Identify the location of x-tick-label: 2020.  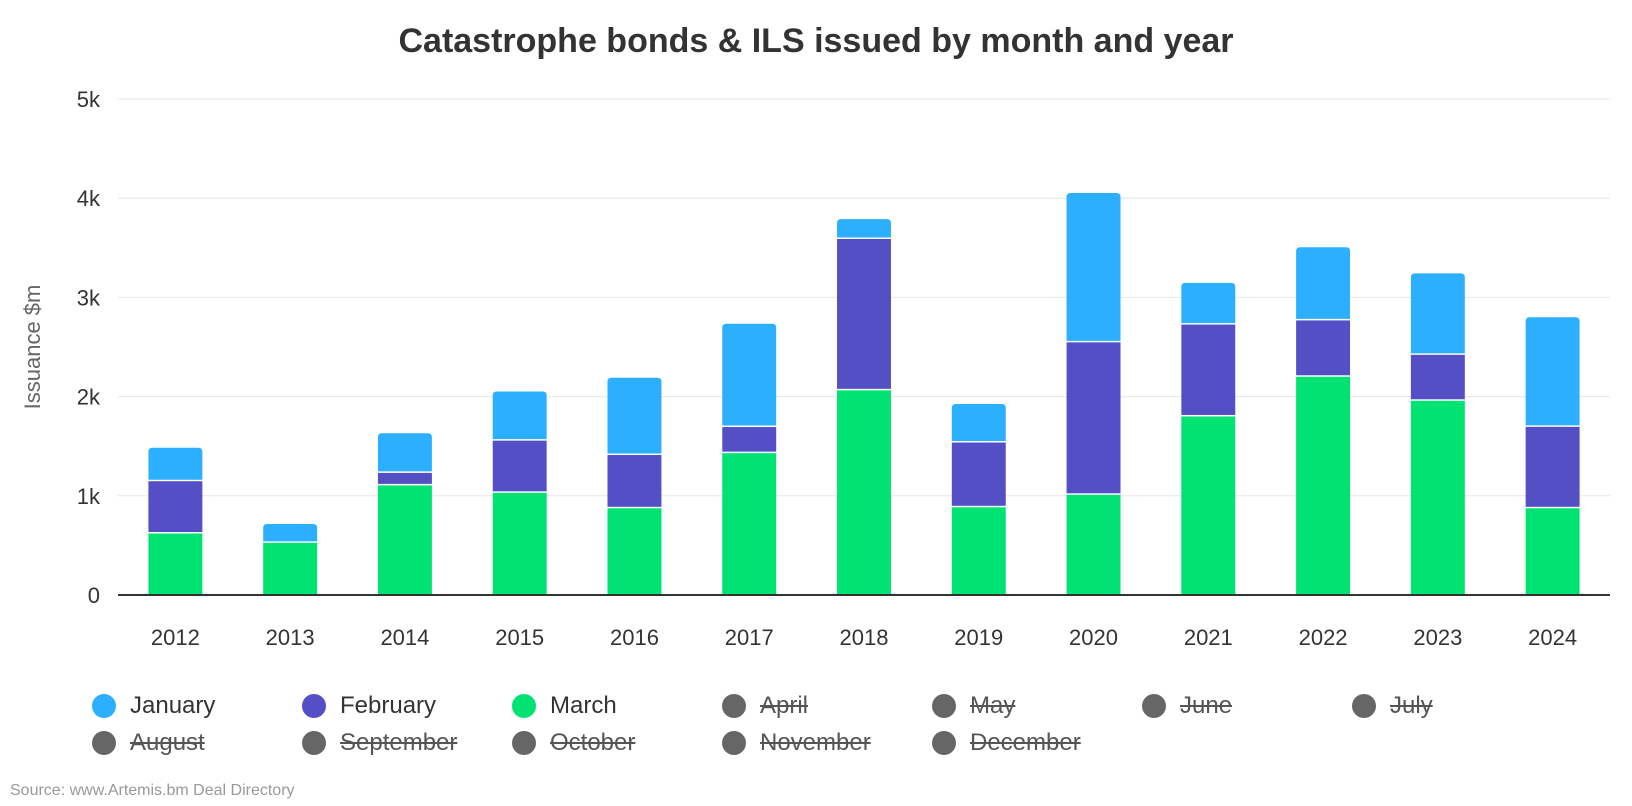
(1093, 637).